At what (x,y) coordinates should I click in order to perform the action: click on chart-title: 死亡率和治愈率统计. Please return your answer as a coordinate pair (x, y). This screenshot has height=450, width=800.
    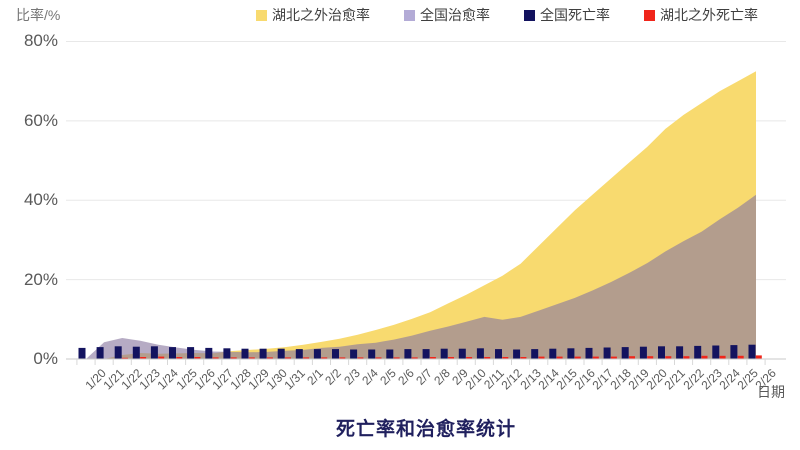
    Looking at the image, I should click on (425, 429).